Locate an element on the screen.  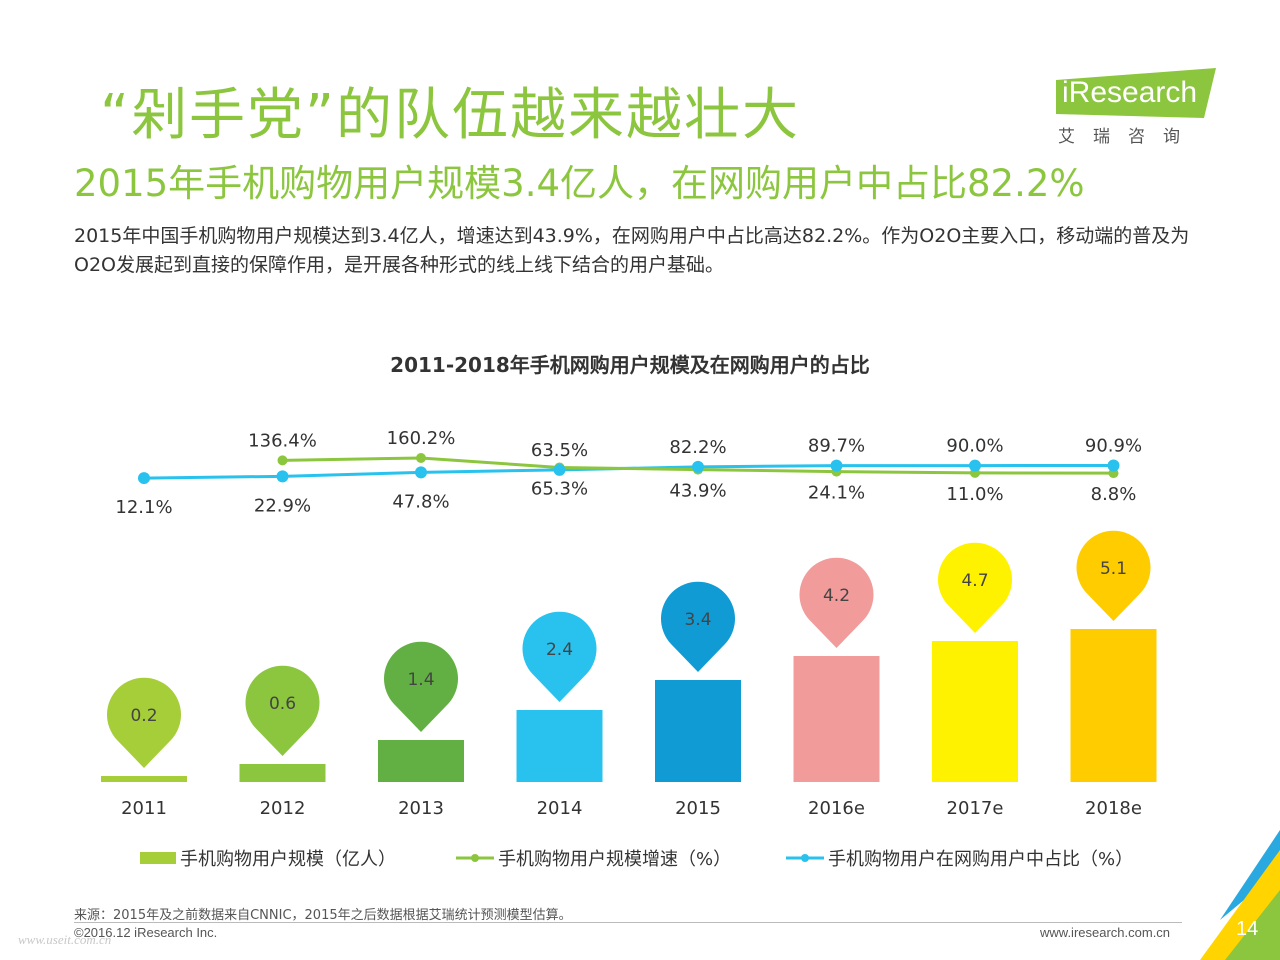
growth-label: 43.9% is located at coordinates (697, 491).